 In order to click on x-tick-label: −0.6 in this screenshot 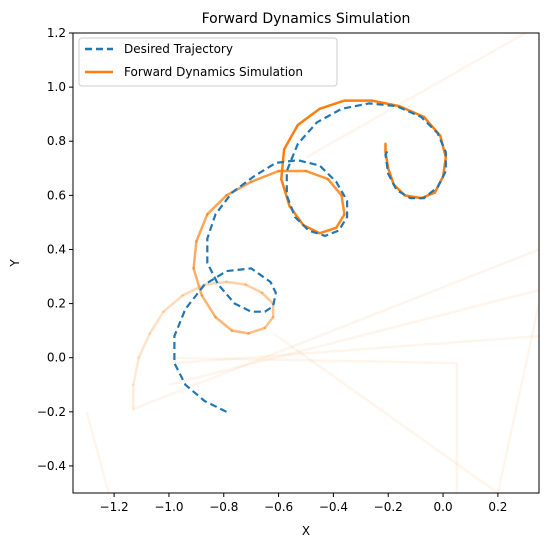, I will do `click(278, 507)`.